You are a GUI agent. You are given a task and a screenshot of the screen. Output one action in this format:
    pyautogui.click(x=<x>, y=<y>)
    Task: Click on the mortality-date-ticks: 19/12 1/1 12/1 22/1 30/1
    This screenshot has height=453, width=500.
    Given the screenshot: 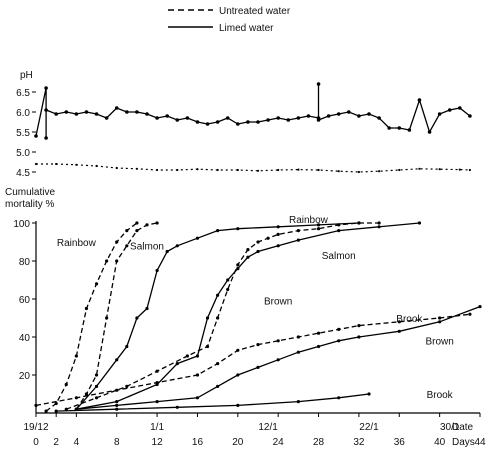 What is the action you would take?
    pyautogui.click(x=241, y=427)
    